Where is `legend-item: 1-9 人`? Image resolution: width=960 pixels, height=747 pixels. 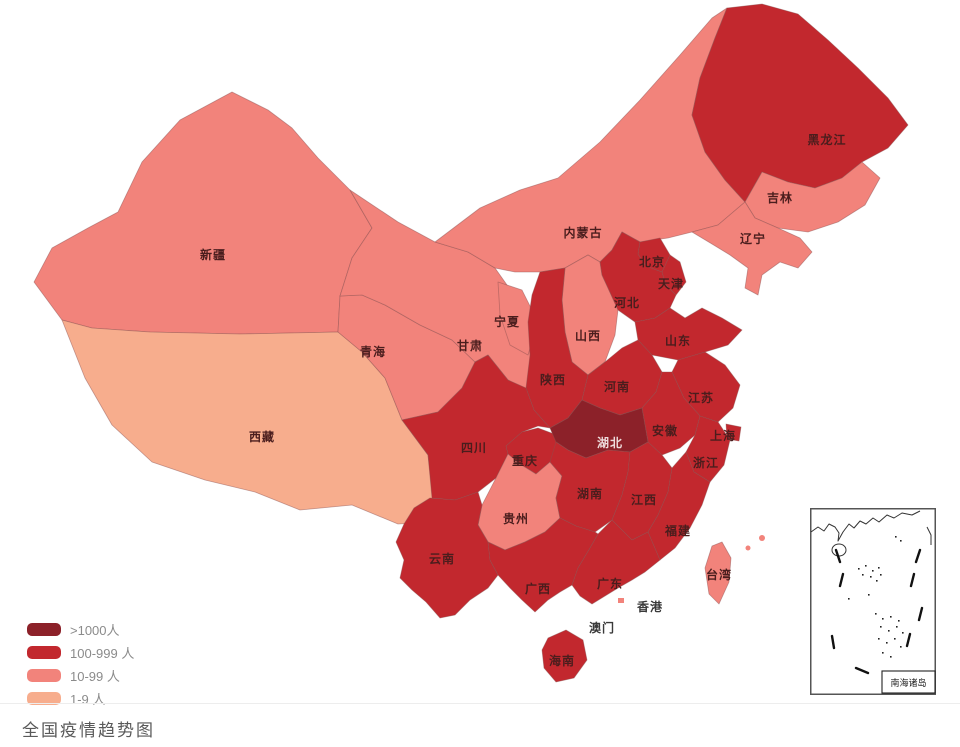 legend-item: 1-9 人 is located at coordinates (80, 698).